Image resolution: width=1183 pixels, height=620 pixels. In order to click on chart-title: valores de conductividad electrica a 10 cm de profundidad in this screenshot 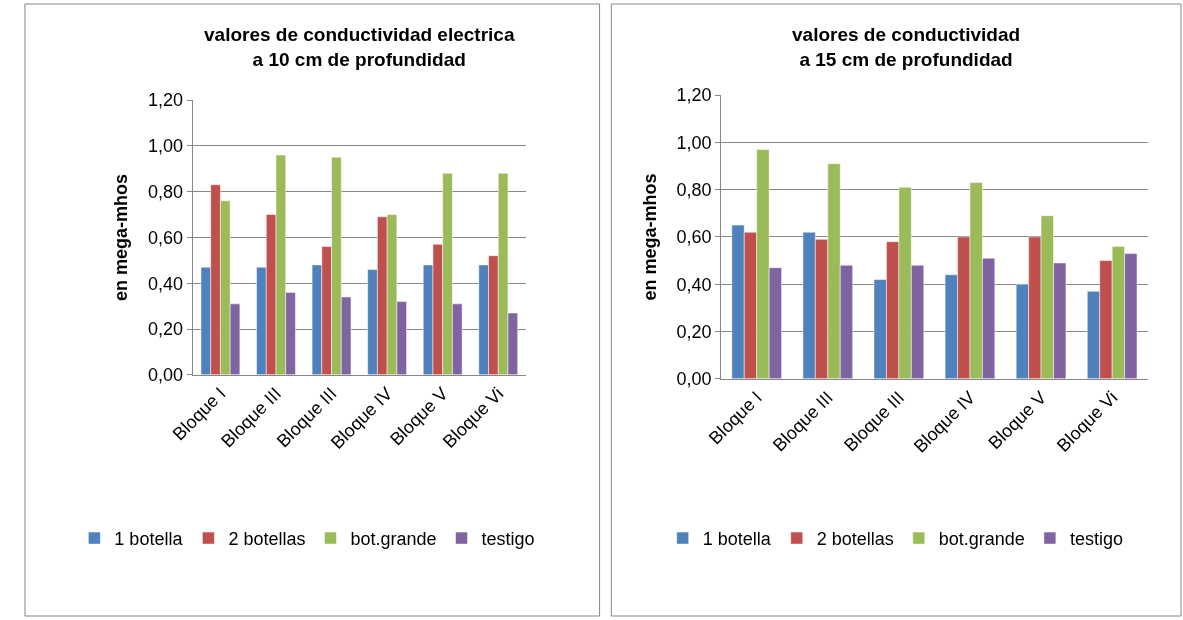, I will do `click(359, 47)`.